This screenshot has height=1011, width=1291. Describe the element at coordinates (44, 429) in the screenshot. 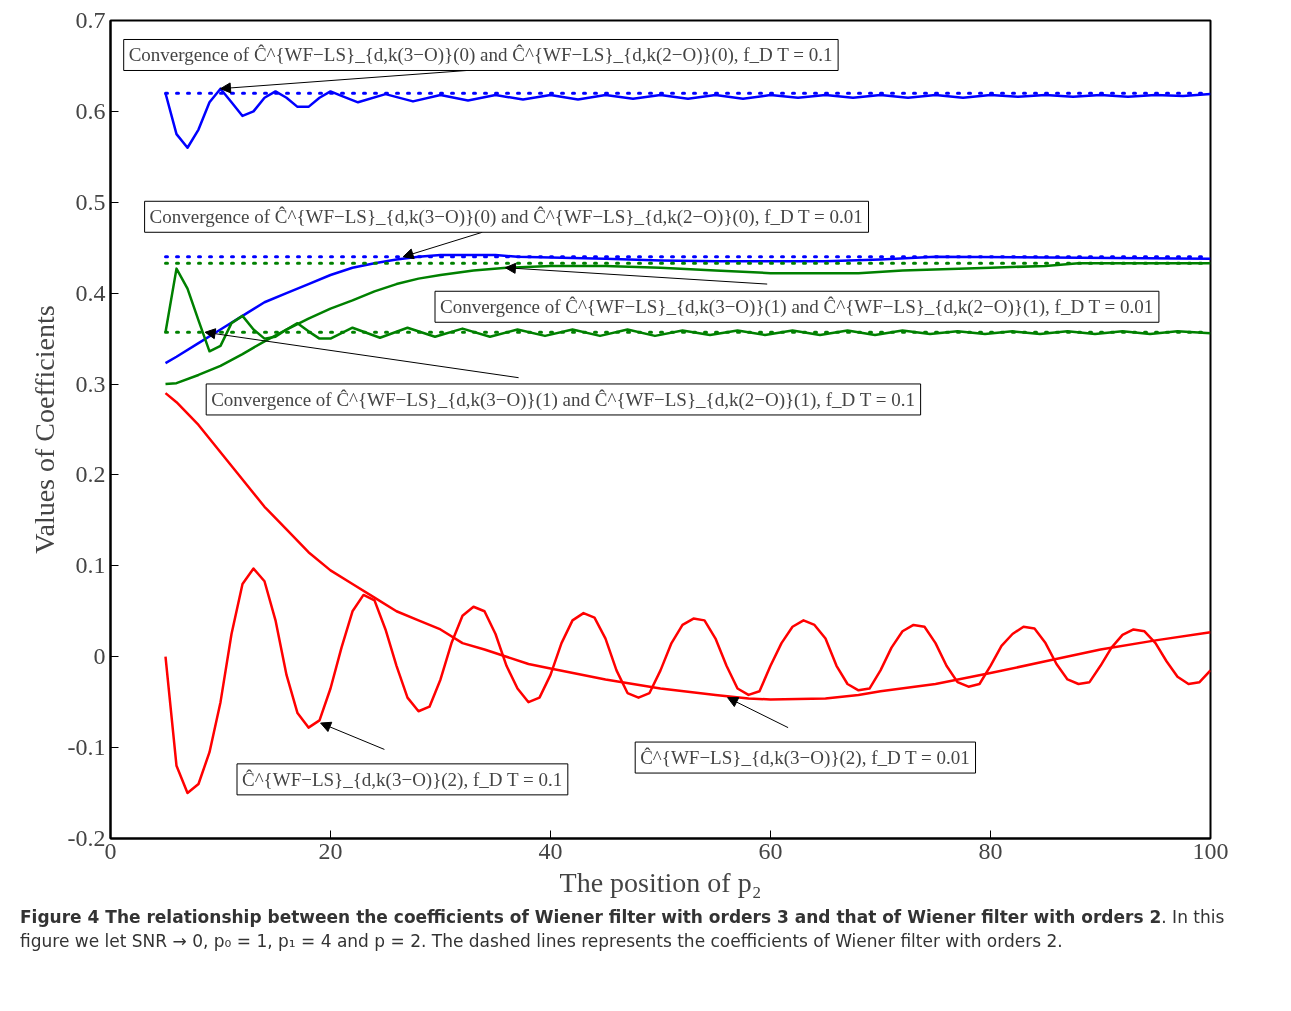

I see `y-axis-title: Values of Coefficients` at that location.